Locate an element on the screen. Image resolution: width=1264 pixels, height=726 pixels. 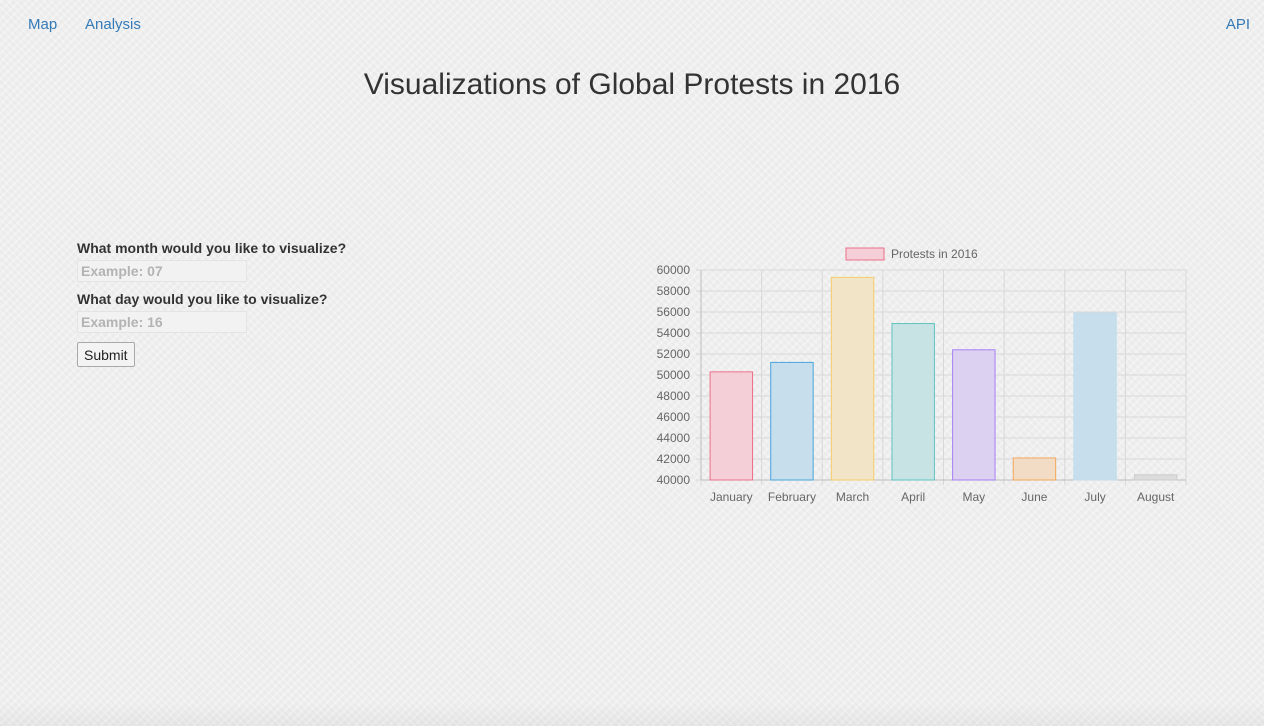
day-input is located at coordinates (162, 322).